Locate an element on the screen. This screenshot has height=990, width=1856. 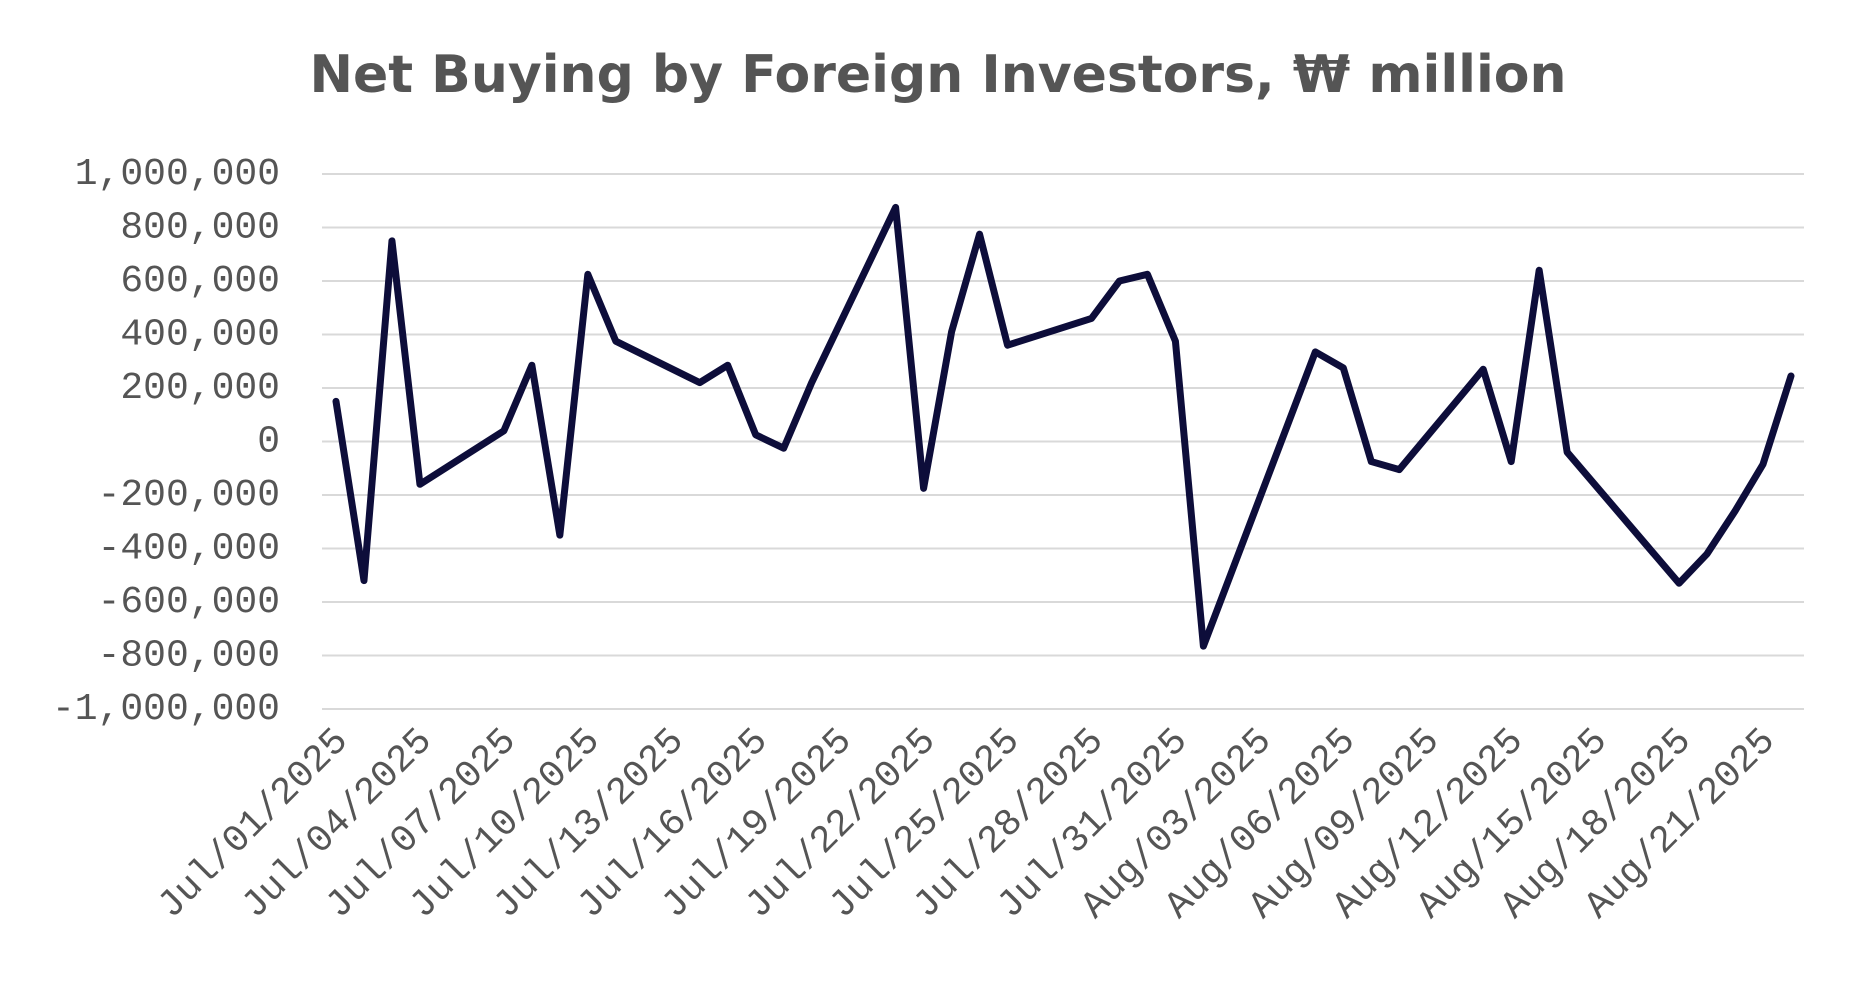
y-tick-label: -800,000 is located at coordinates (189, 656).